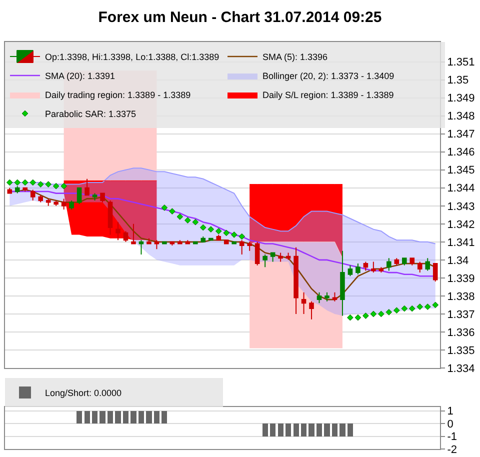 Image resolution: width=480 pixels, height=457 pixels. What do you see at coordinates (80, 76) in the screenshot?
I see `legend-label: SMA (20): 1.3391` at bounding box center [80, 76].